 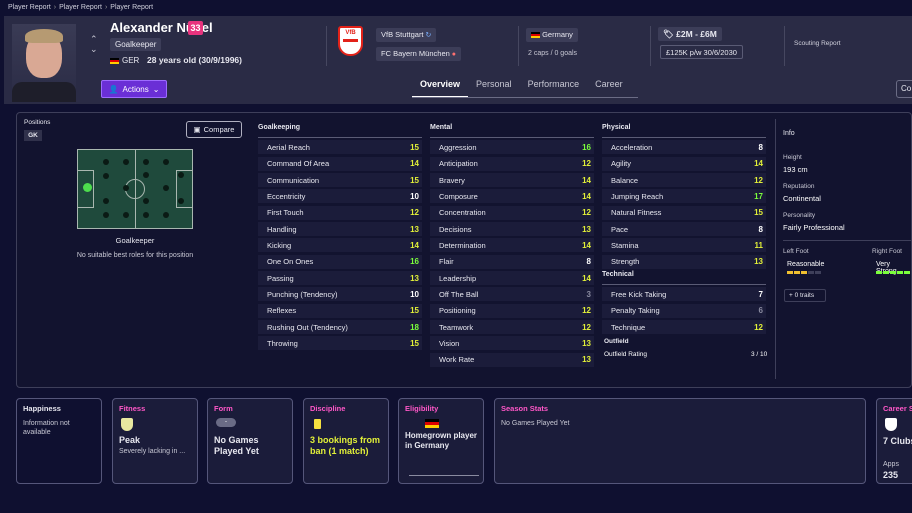 What do you see at coordinates (340, 212) in the screenshot?
I see `attribute-row: First Touch 12` at bounding box center [340, 212].